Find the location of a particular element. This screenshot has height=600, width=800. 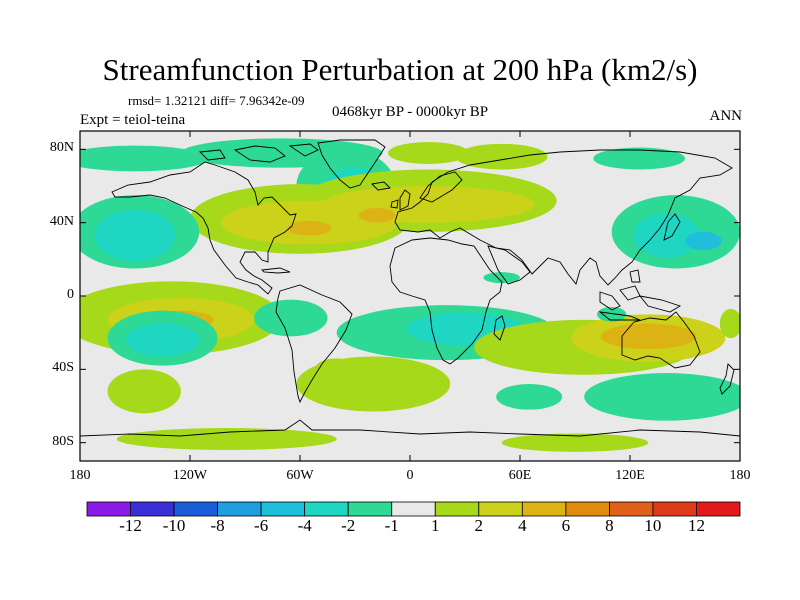

colorbar-label: -2 is located at coordinates (348, 525).